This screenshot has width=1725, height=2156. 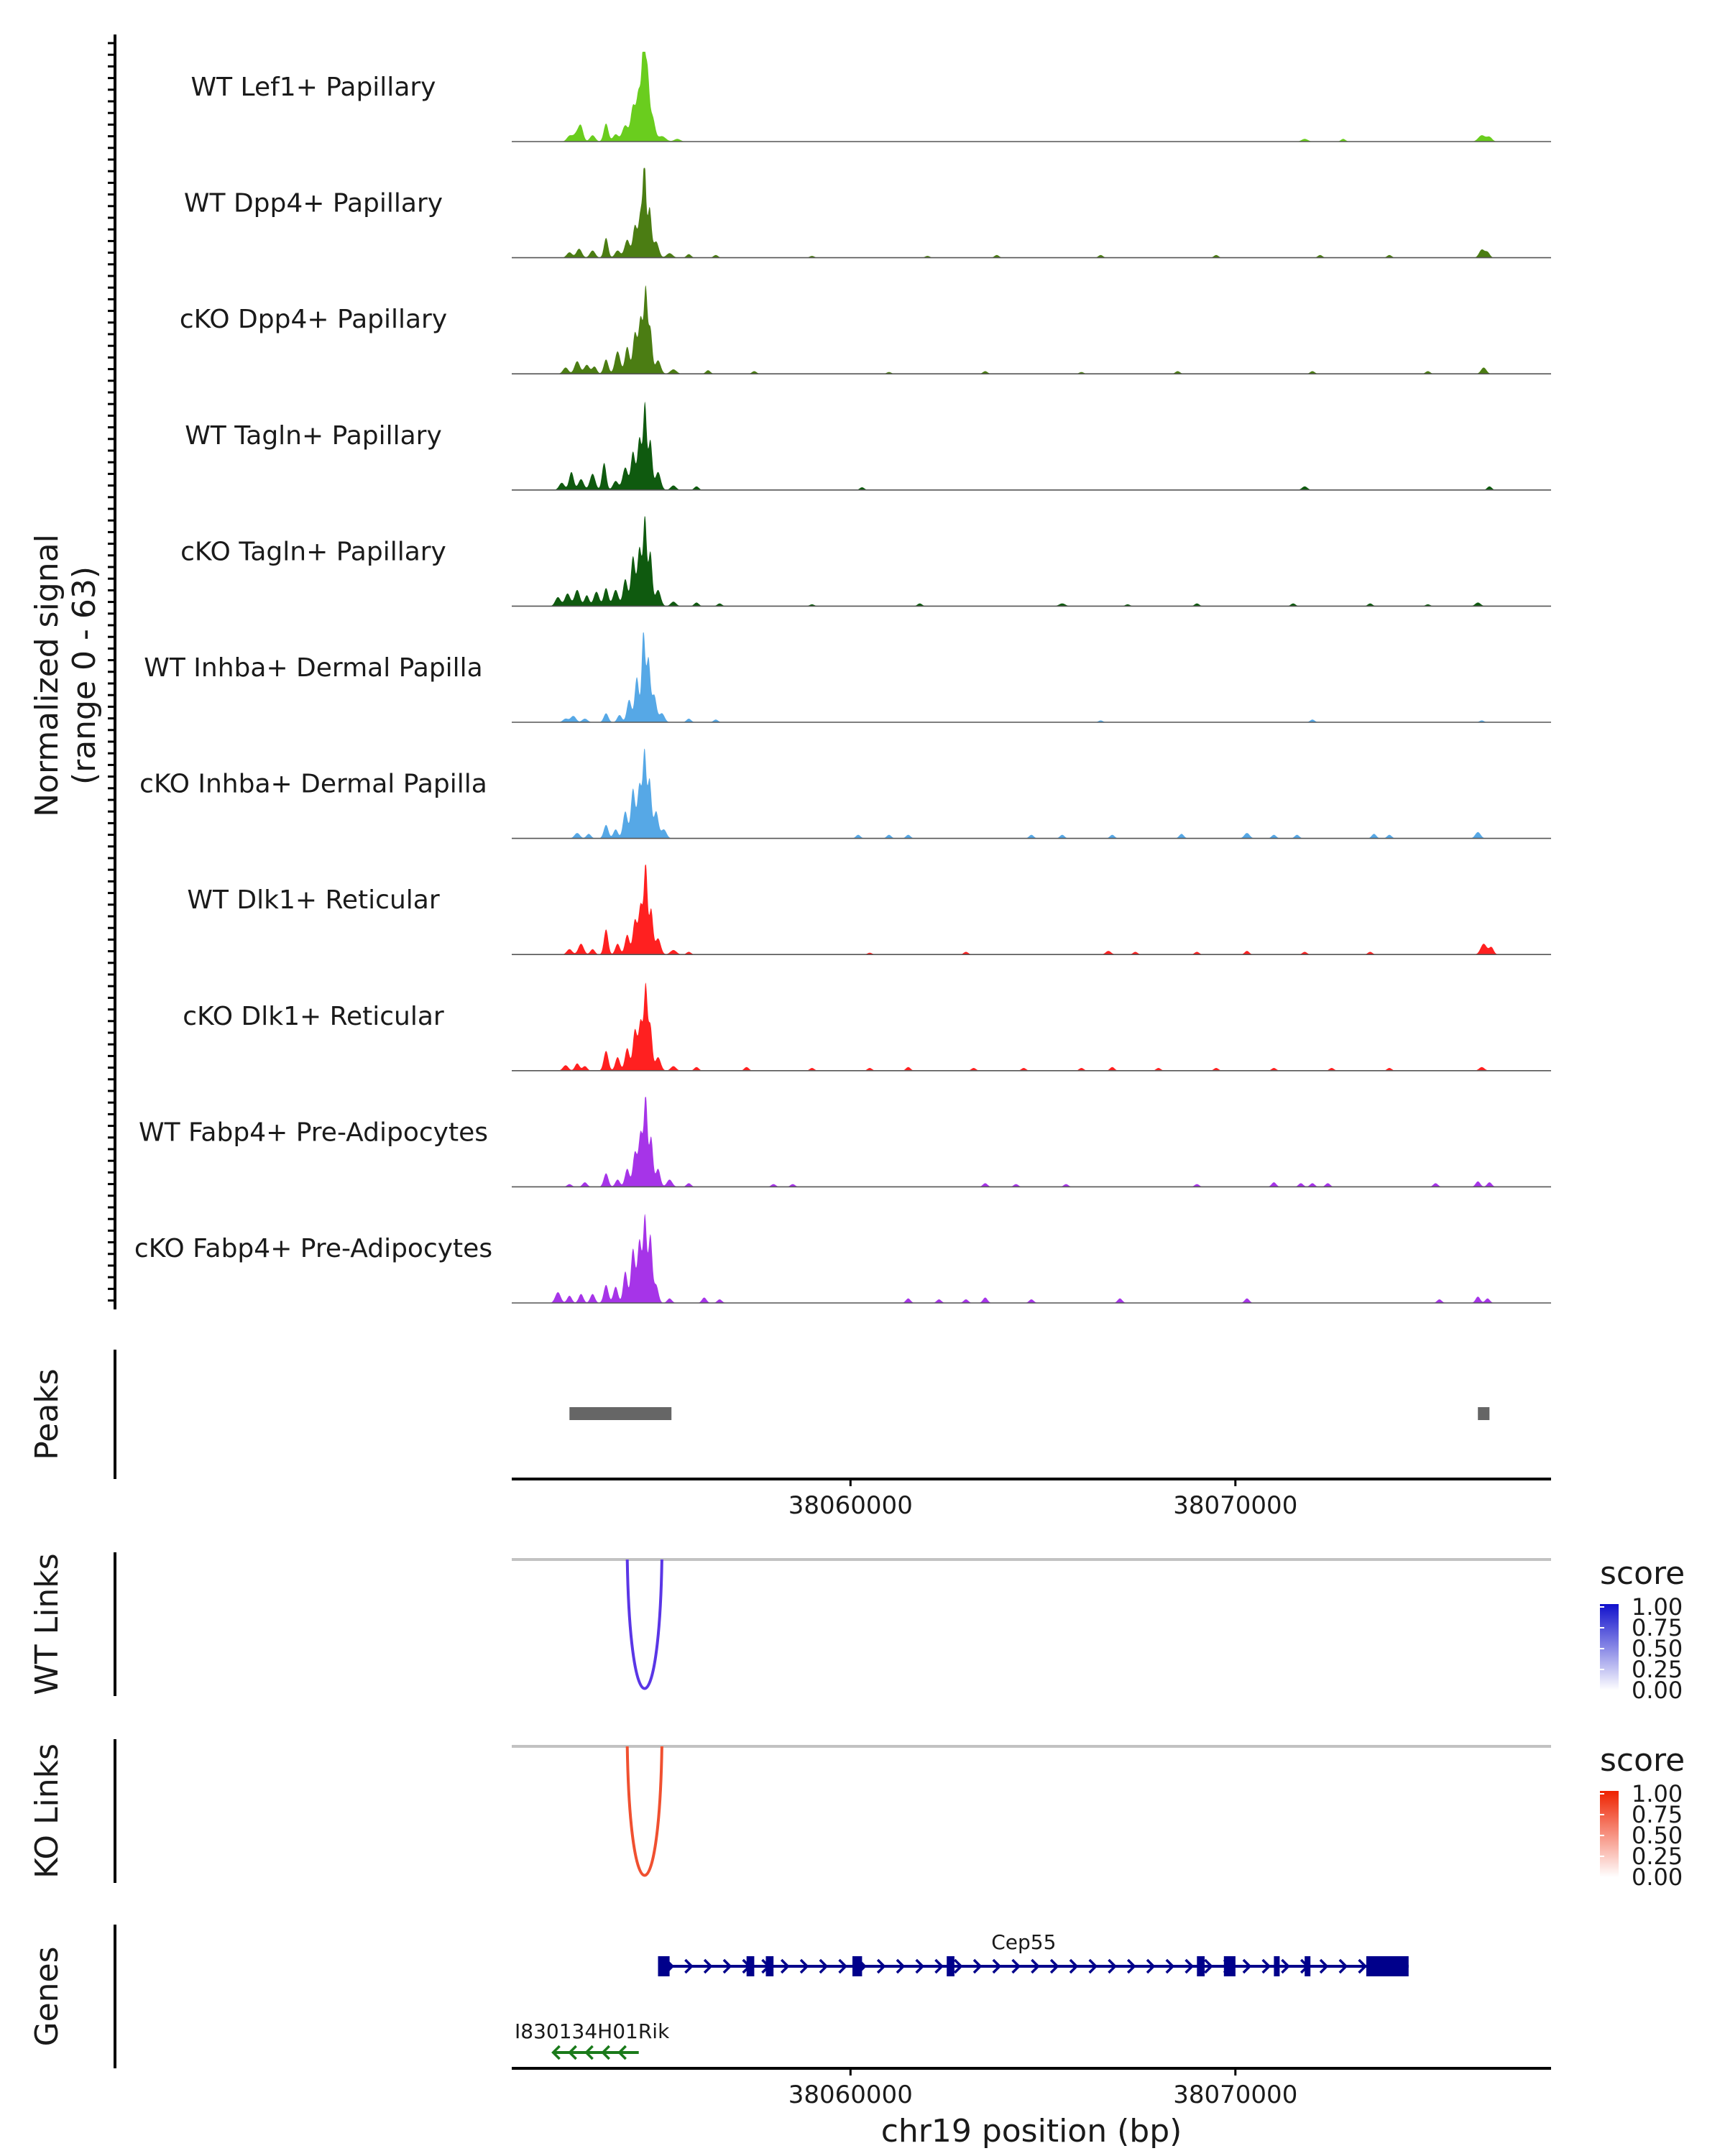 I want to click on wt-links-track-label: WT Links, so click(x=47, y=1624).